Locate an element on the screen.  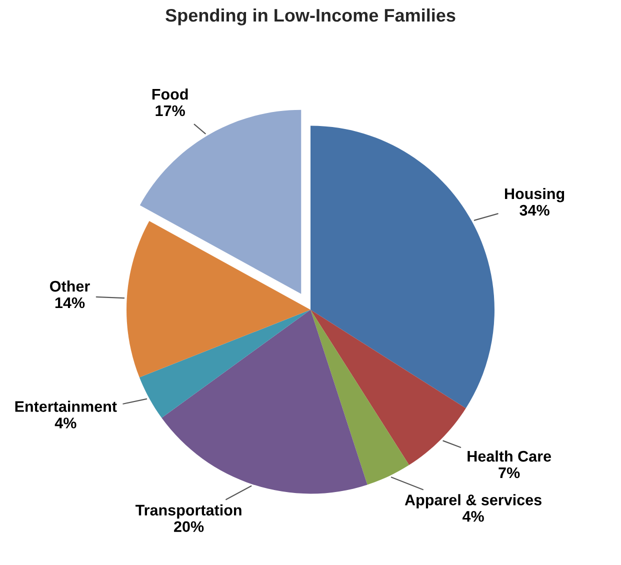
slice-label: Apparel & services is located at coordinates (473, 501).